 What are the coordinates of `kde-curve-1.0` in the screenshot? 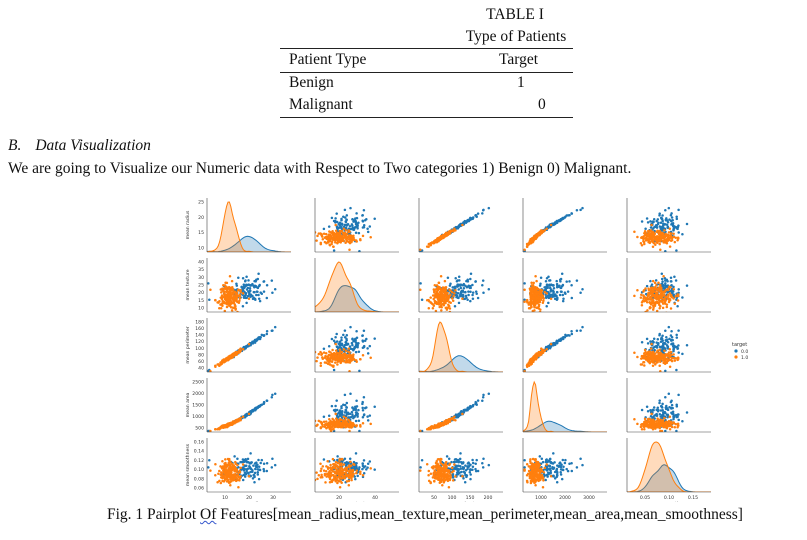 It's located at (461, 346).